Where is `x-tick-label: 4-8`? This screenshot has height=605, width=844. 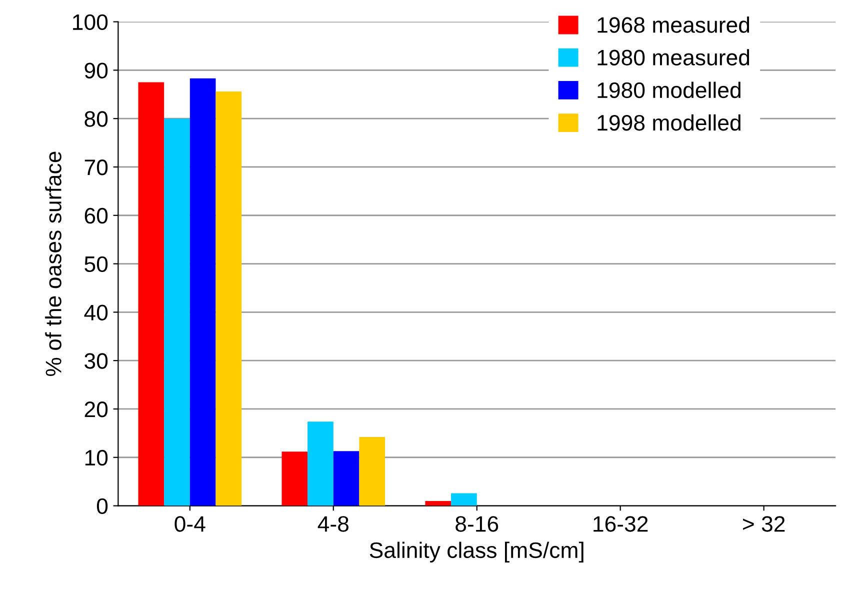
x-tick-label: 4-8 is located at coordinates (333, 524).